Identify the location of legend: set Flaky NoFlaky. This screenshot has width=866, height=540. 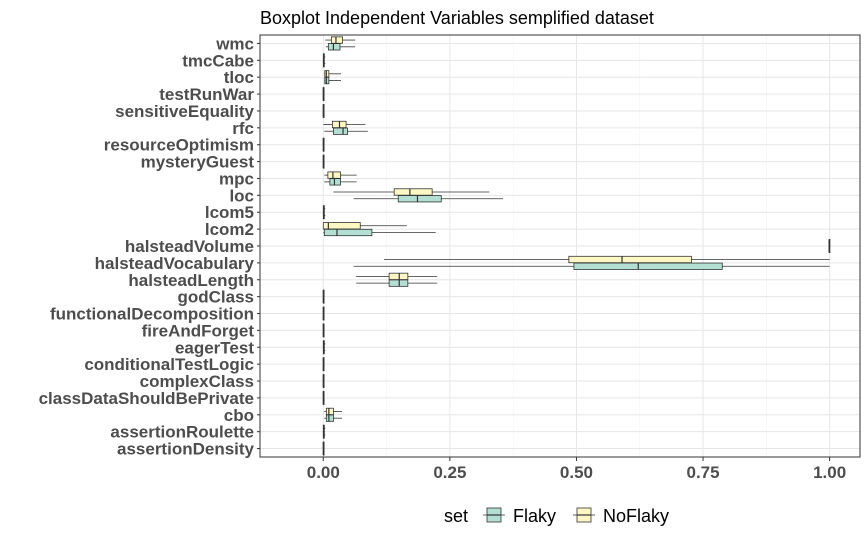
(556, 516).